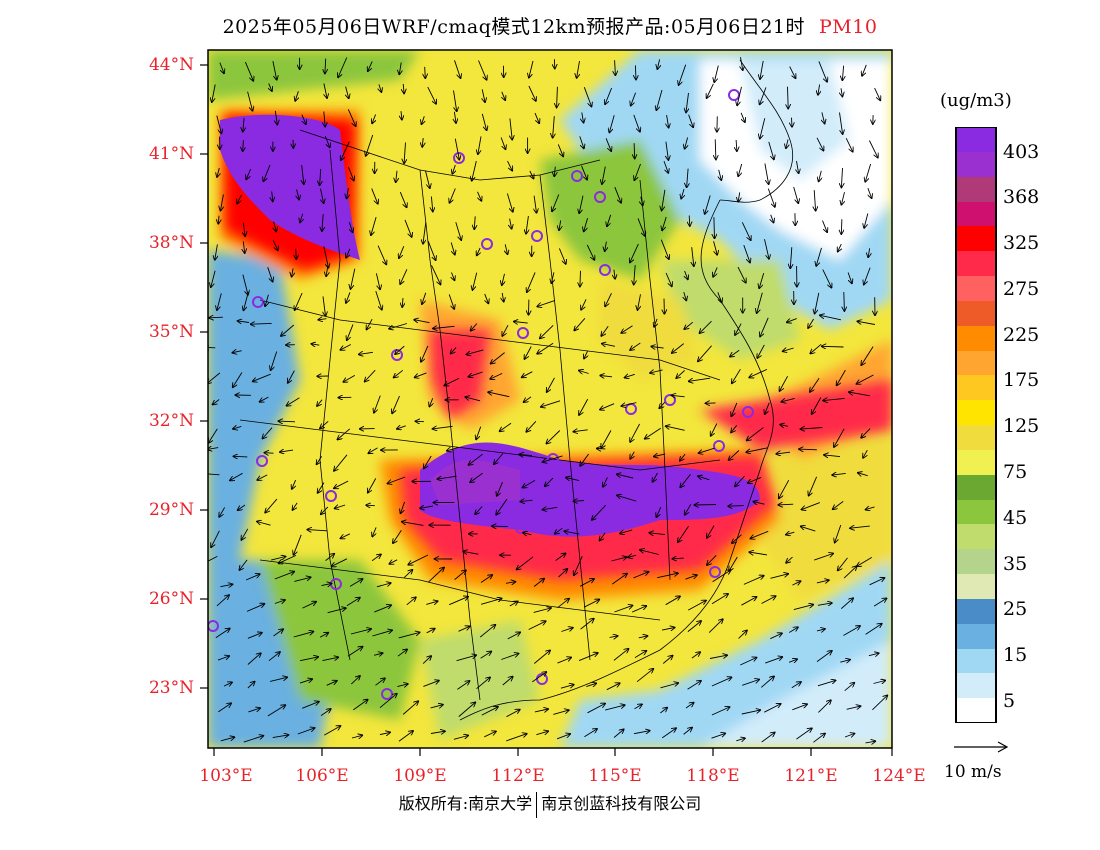 The width and height of the screenshot is (1100, 850). Describe the element at coordinates (1021, 152) in the screenshot. I see `colorbar-label-403: 403` at that location.